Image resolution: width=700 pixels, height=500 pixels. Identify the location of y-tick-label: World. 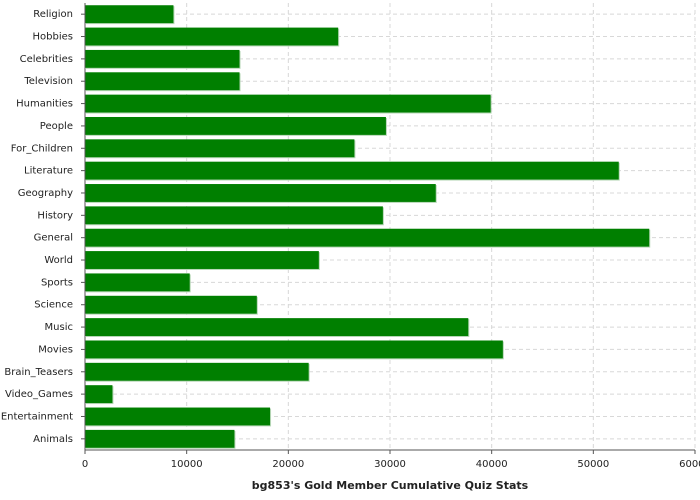
(58, 260).